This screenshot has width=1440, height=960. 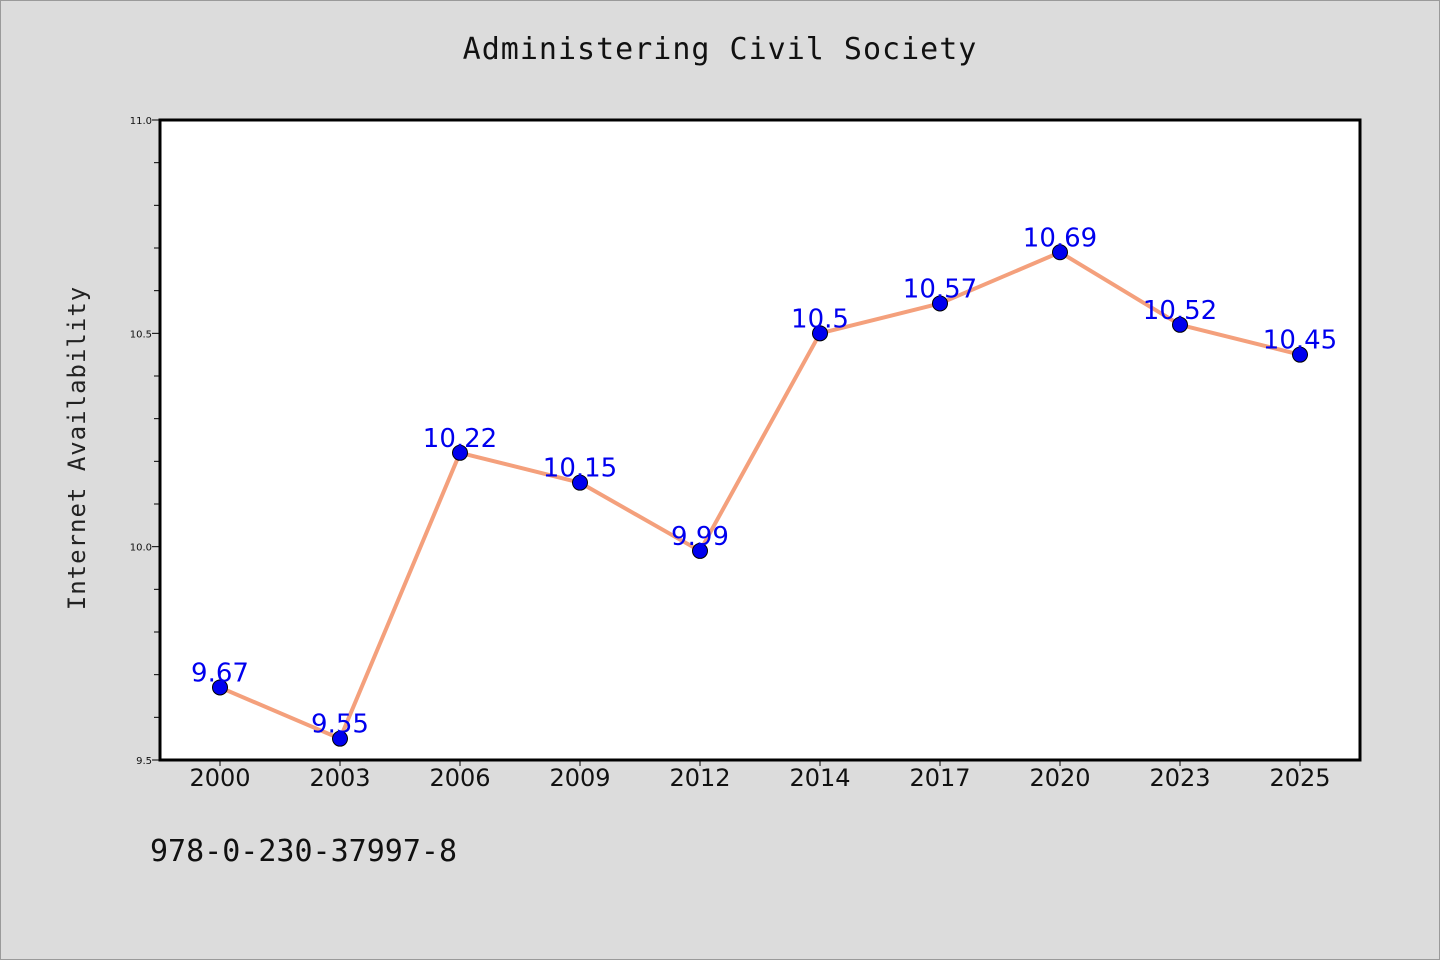 What do you see at coordinates (339, 778) in the screenshot?
I see `x-tick-label: 2003` at bounding box center [339, 778].